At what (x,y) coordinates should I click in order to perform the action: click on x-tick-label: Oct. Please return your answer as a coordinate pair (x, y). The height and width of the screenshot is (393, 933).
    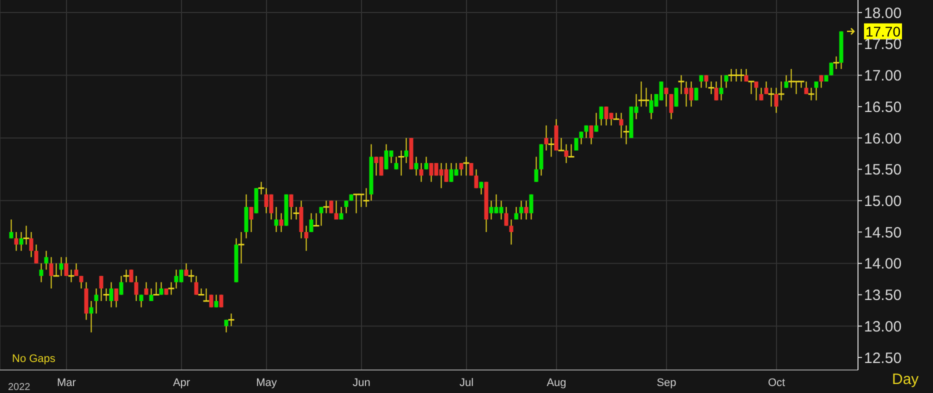
    Looking at the image, I should click on (777, 382).